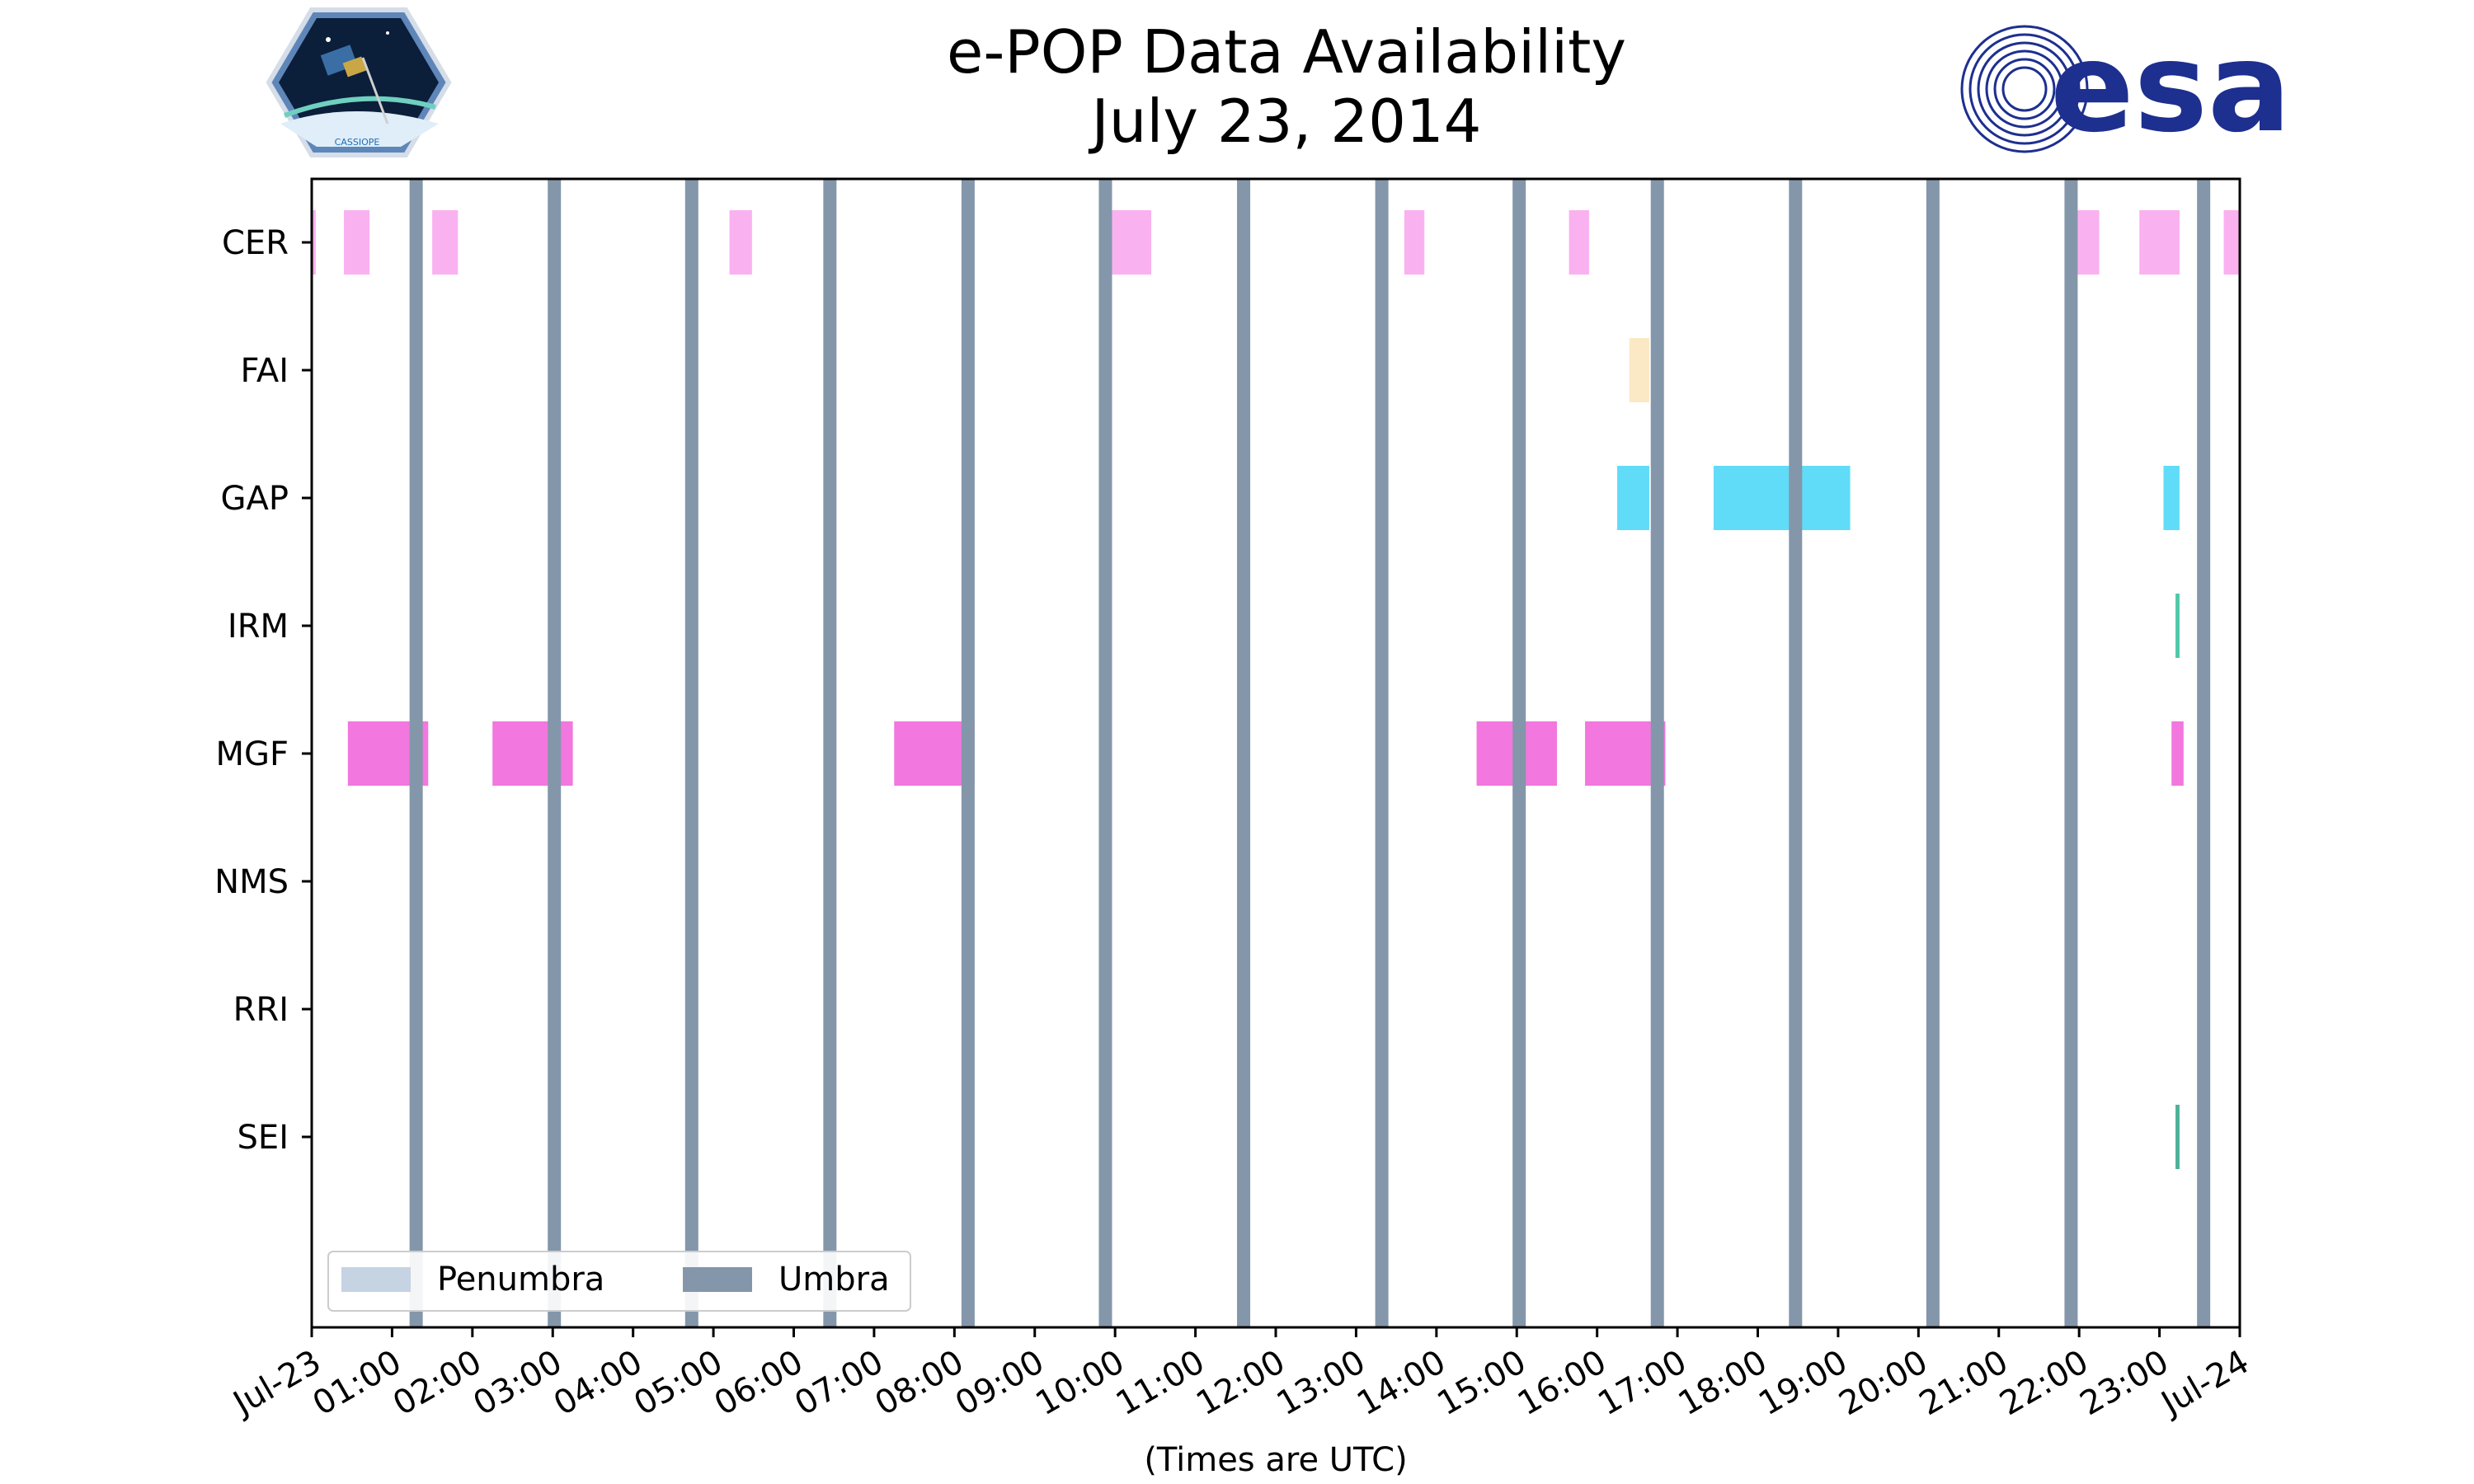 This screenshot has width=2474, height=1484. I want to click on legend: Penumbra Umbra, so click(619, 1281).